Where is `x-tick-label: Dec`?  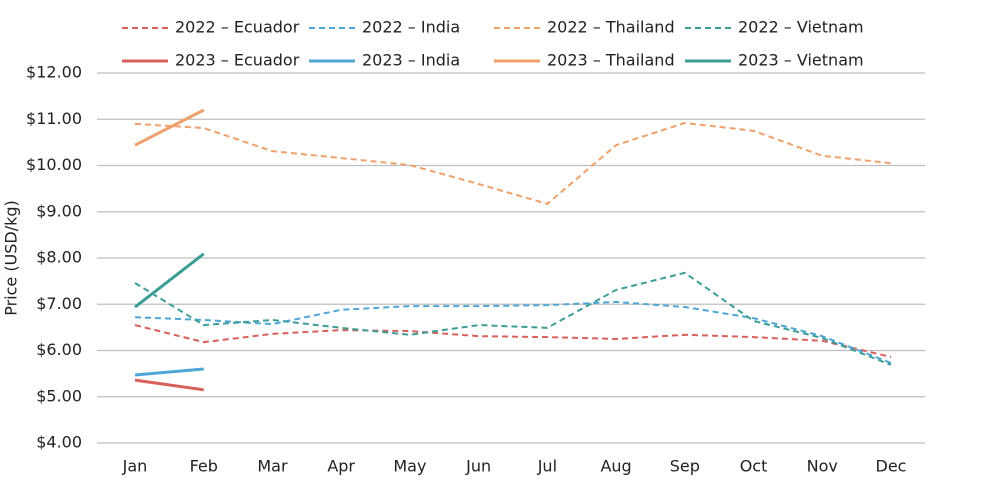 x-tick-label: Dec is located at coordinates (891, 466).